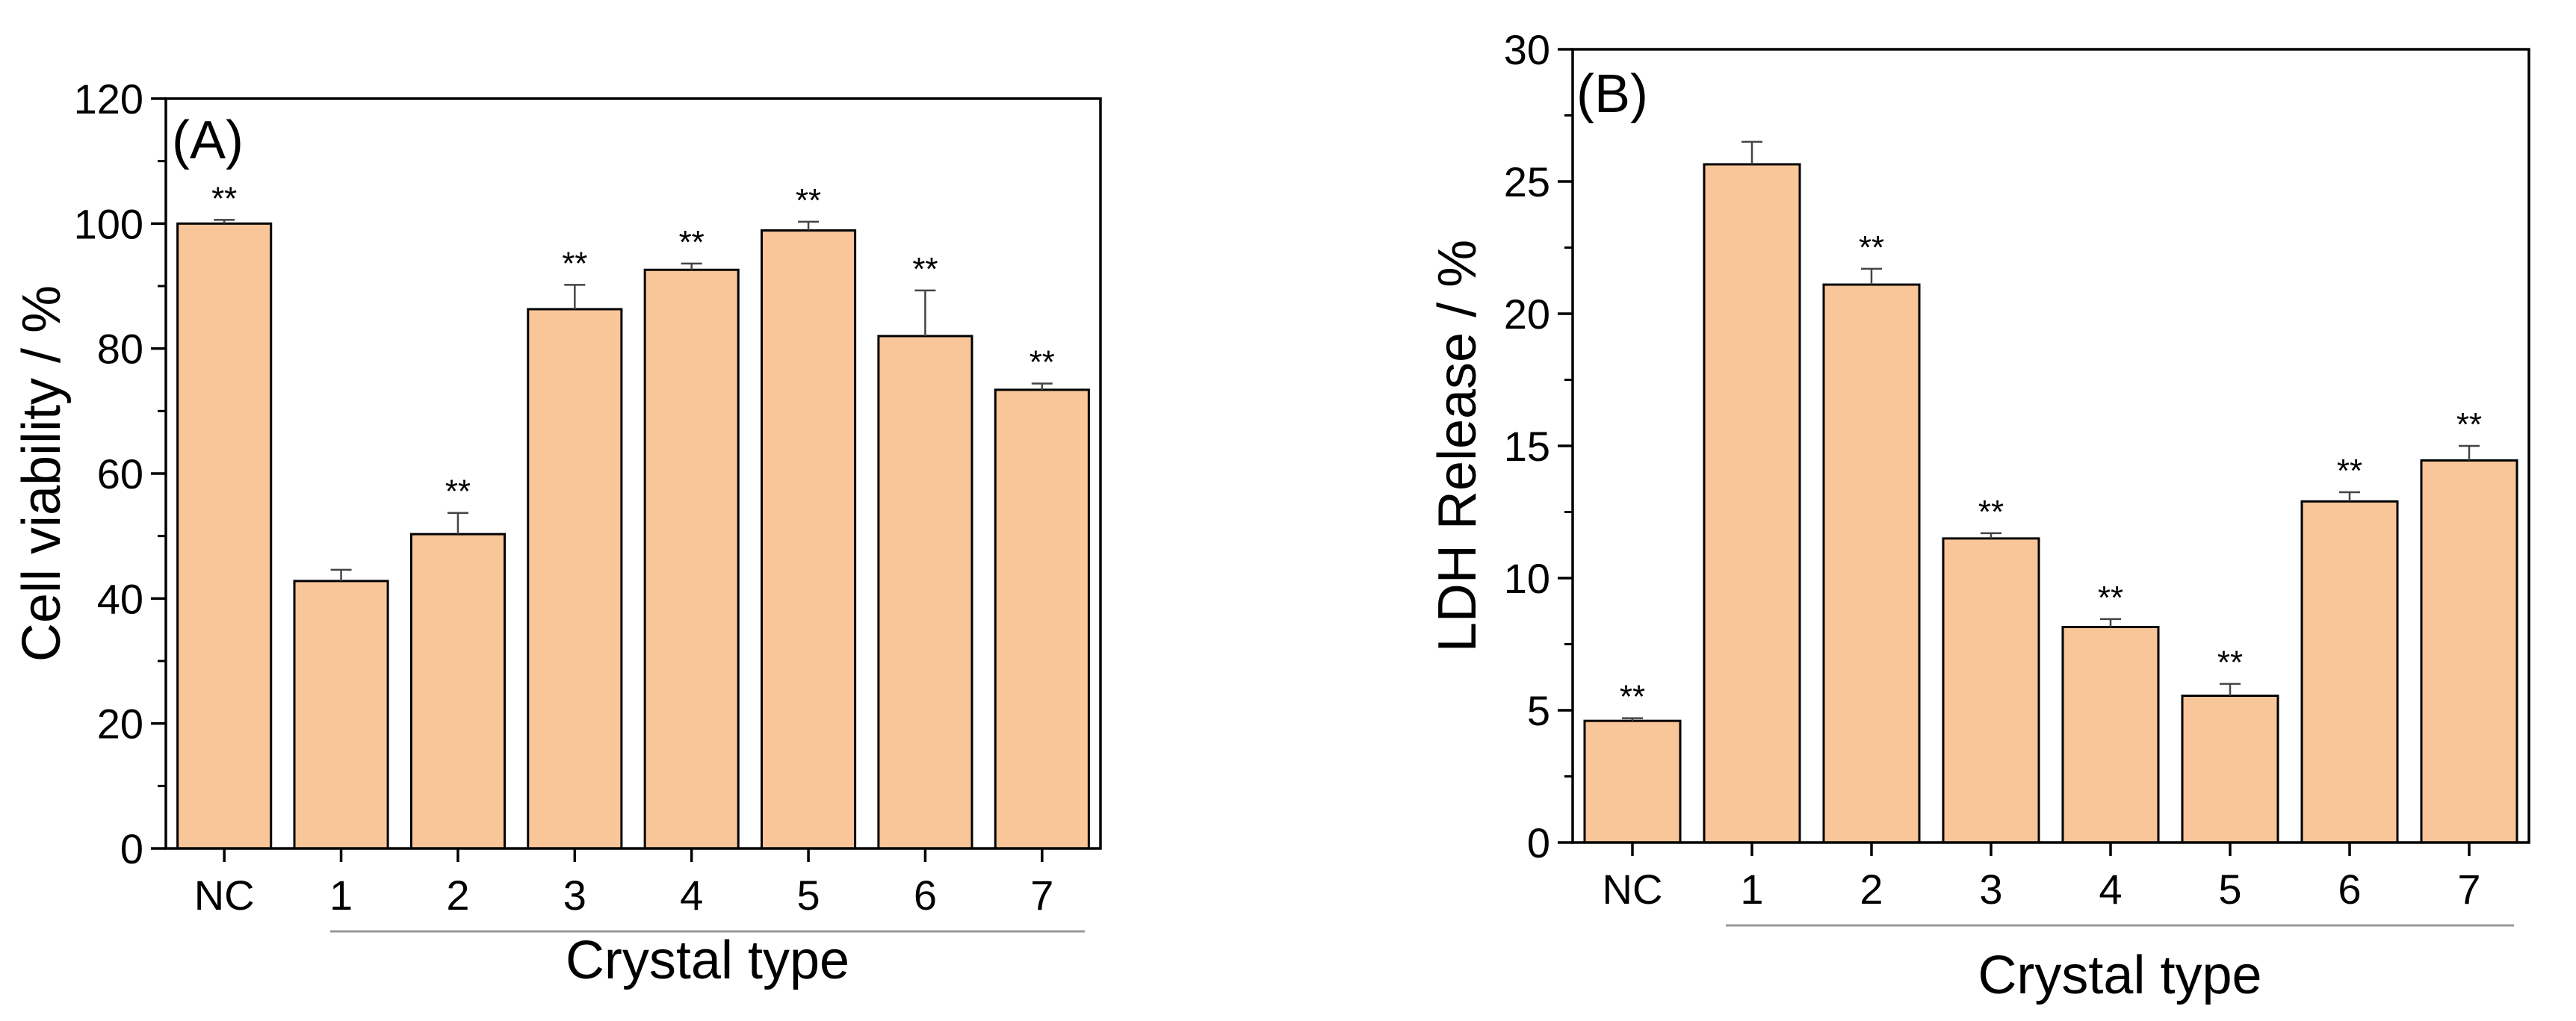 The image size is (2576, 1021). Describe the element at coordinates (1527, 446) in the screenshot. I see `y-tick-label: 15` at that location.